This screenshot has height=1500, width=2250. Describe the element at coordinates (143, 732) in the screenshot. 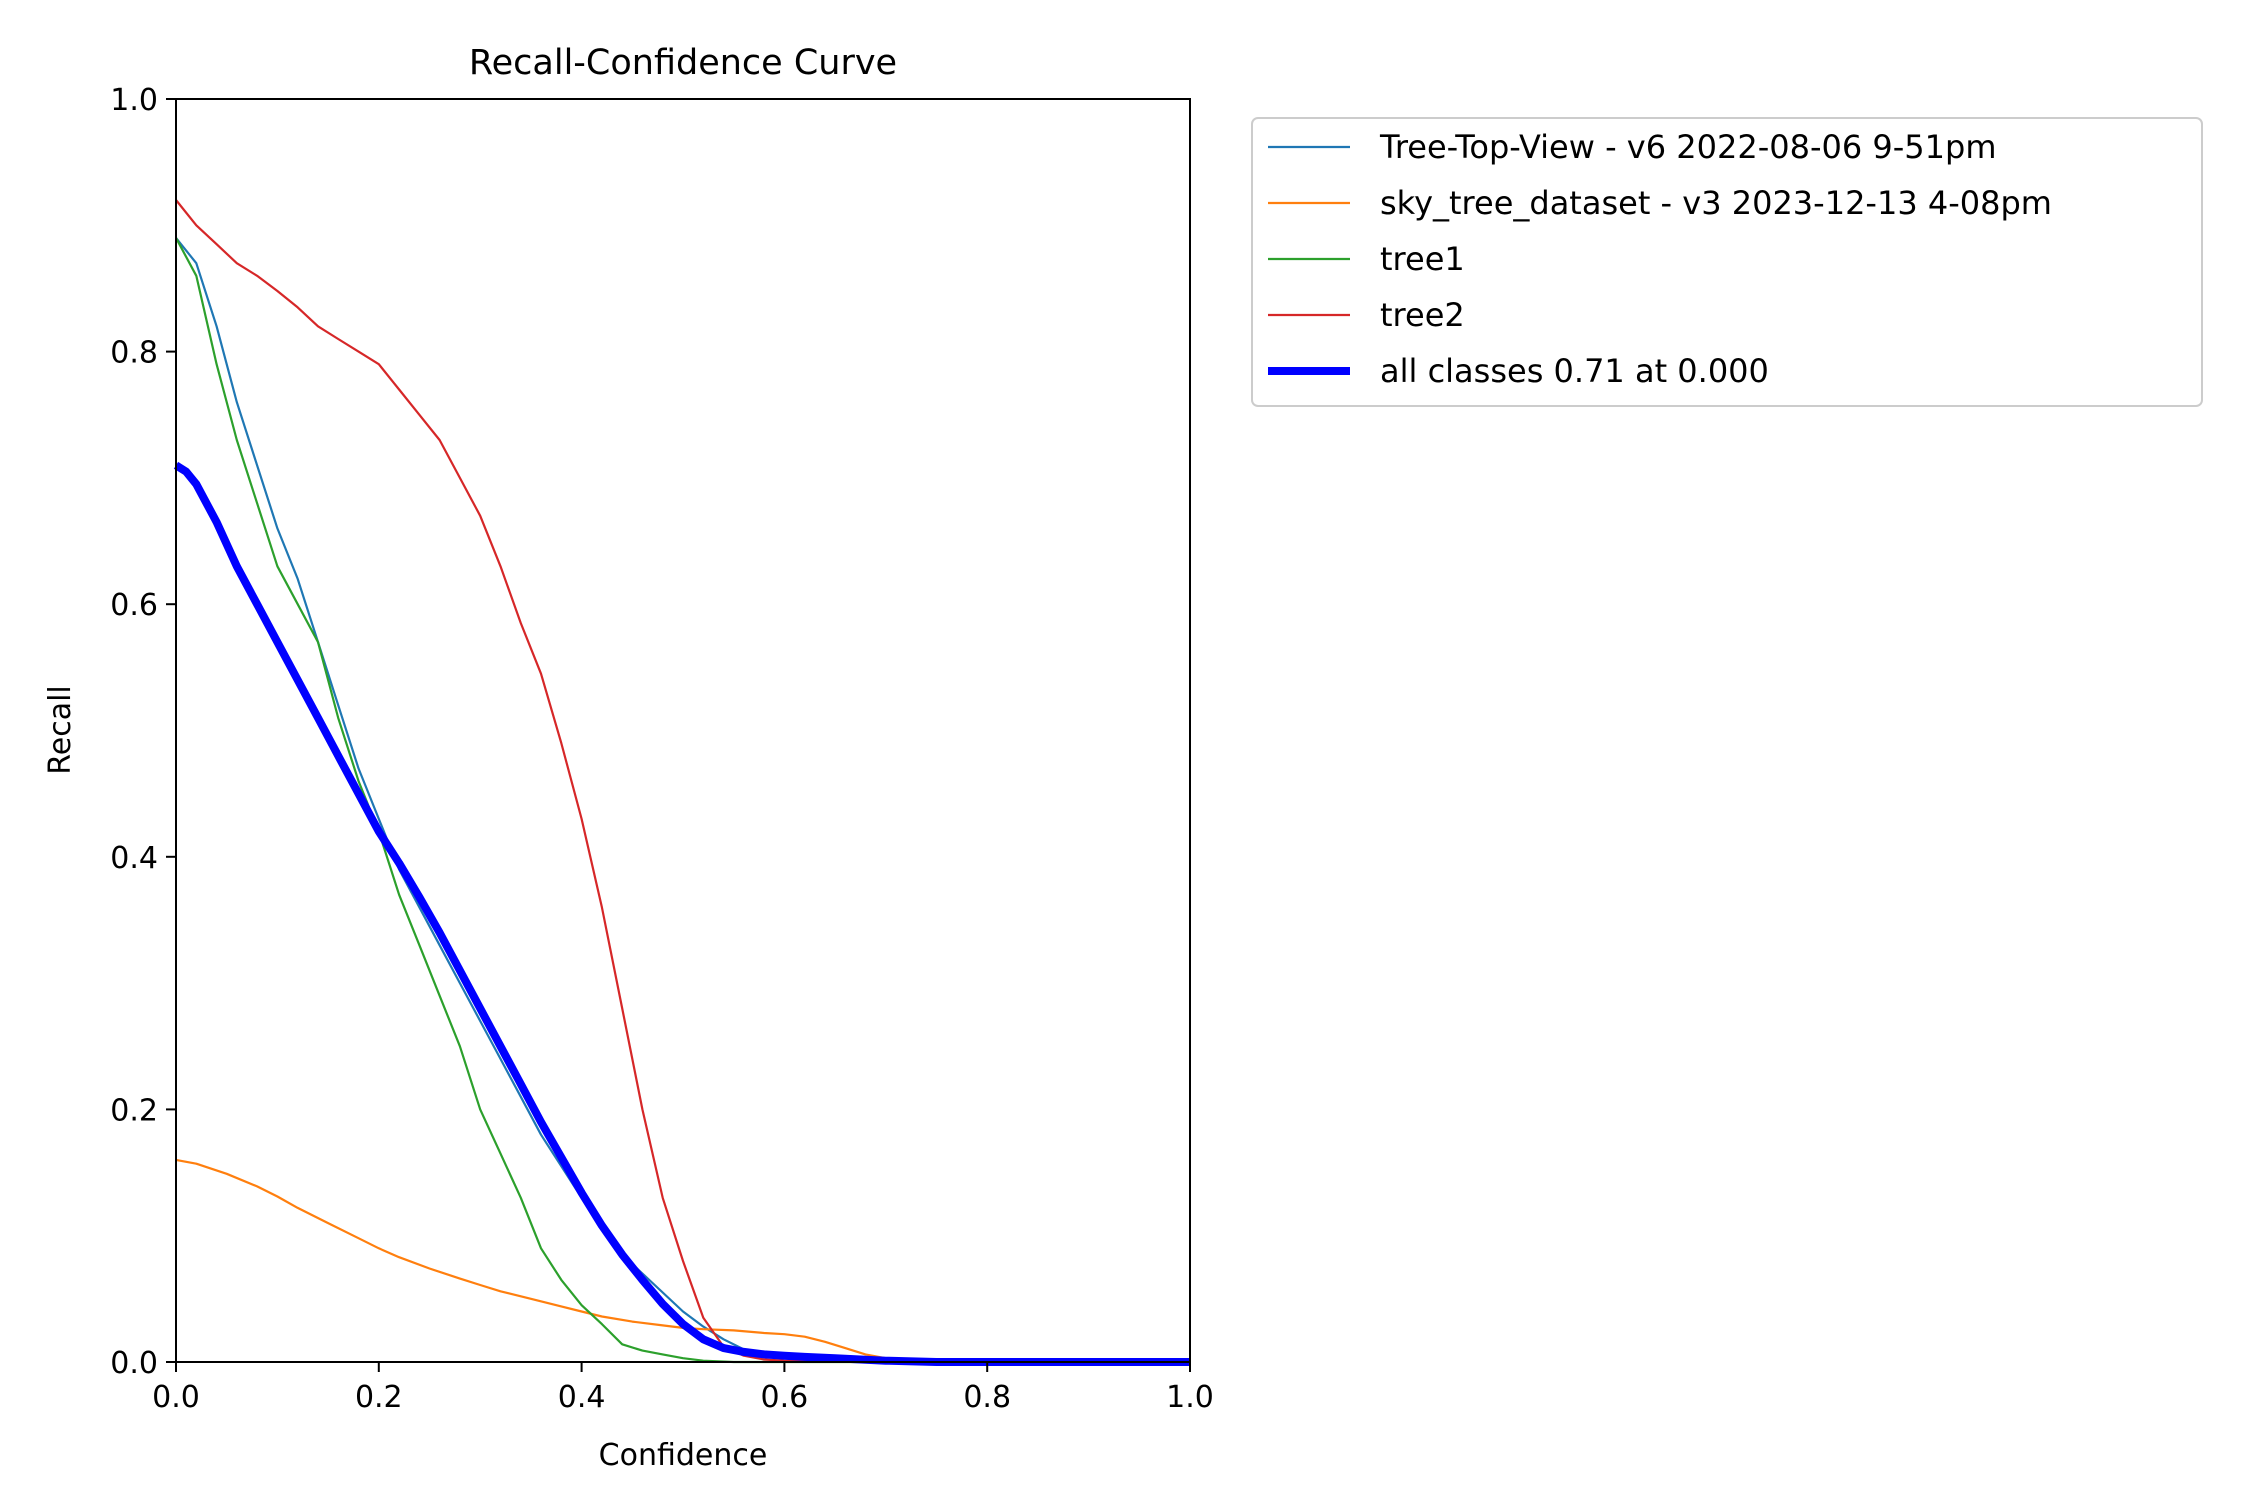

I see `y-axis: 0.0 0.2 0.4 0.6 0.8 1.0` at that location.